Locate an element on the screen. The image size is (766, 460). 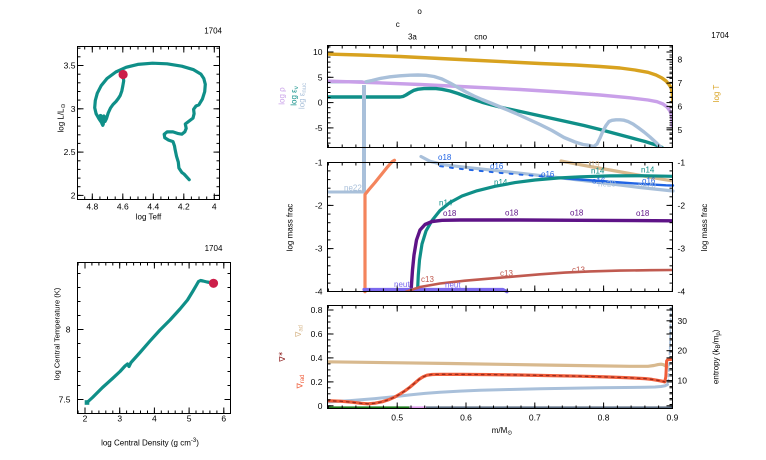
svg-text: log εν is located at coordinates (295, 95).